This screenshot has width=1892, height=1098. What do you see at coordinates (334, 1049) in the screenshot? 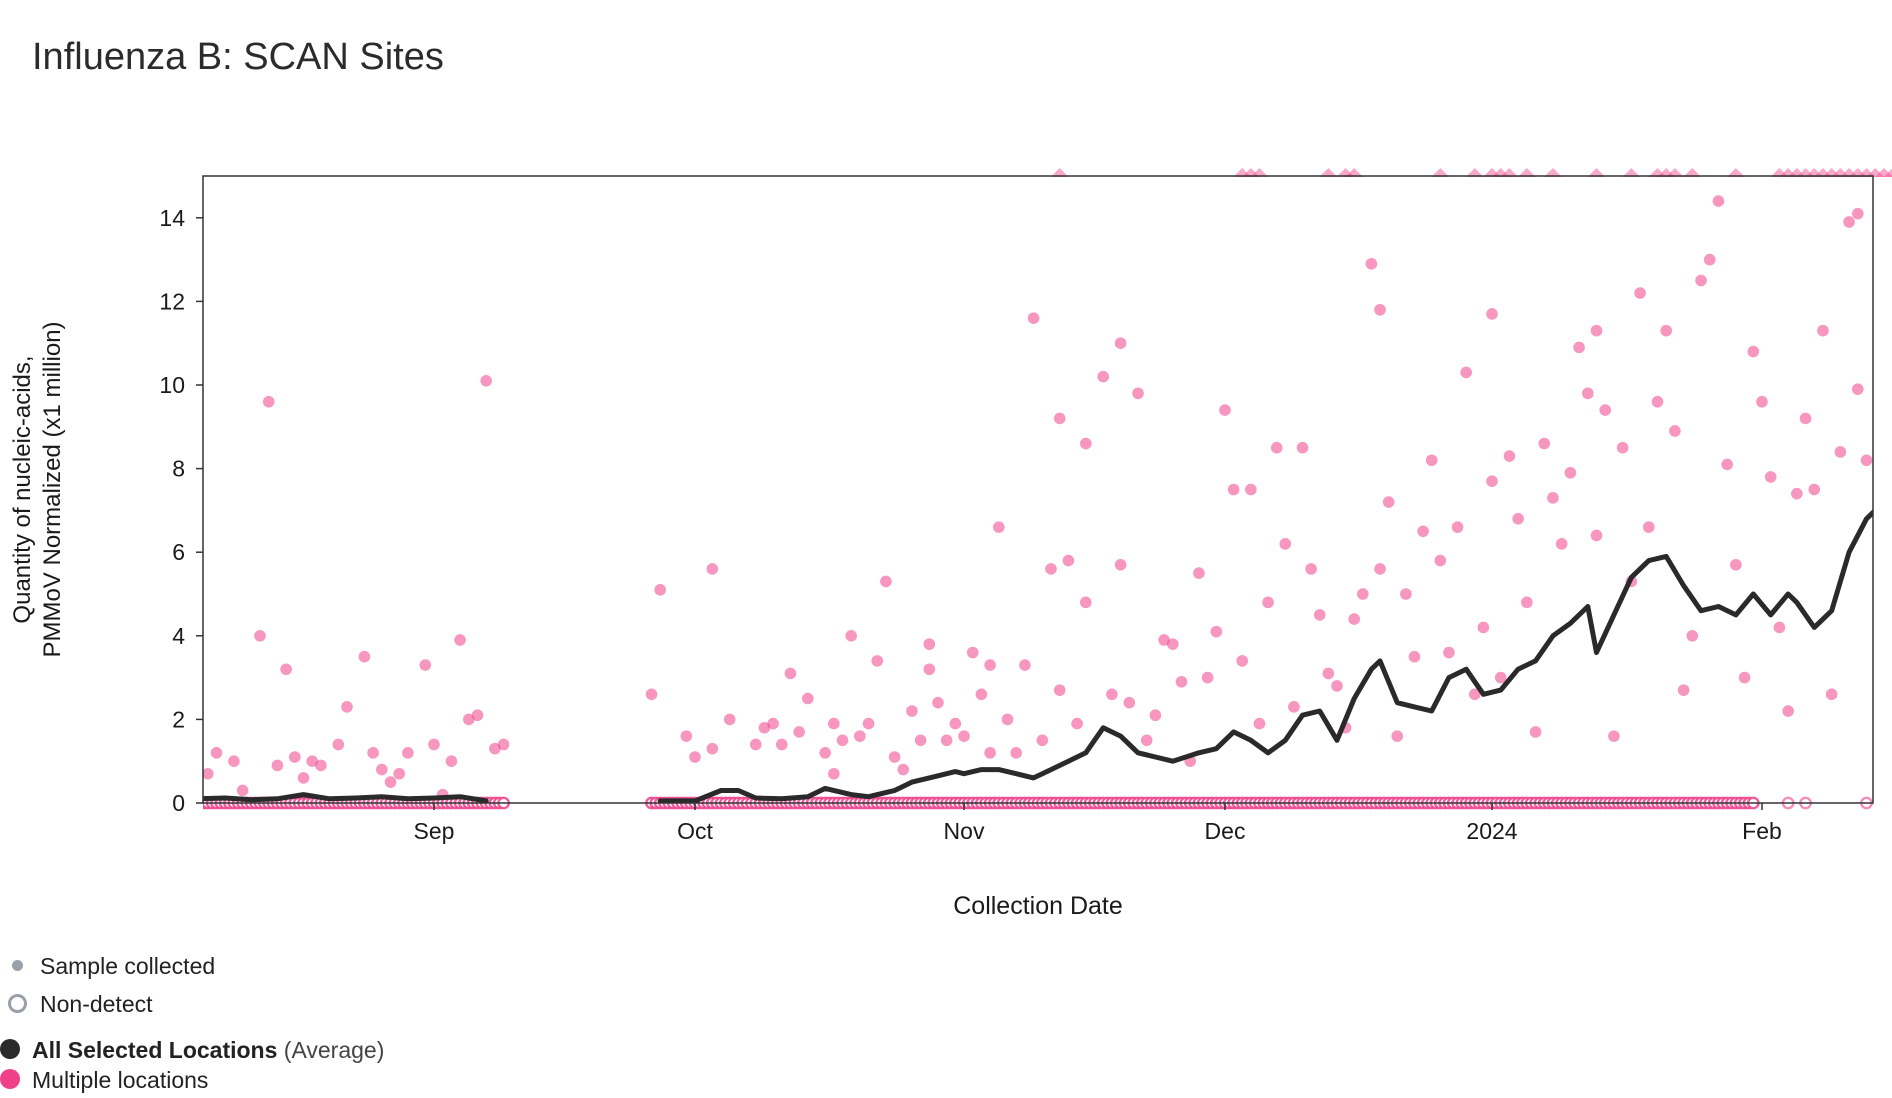
I see `legend-label-all-locations-suffix: (Average)` at bounding box center [334, 1049].